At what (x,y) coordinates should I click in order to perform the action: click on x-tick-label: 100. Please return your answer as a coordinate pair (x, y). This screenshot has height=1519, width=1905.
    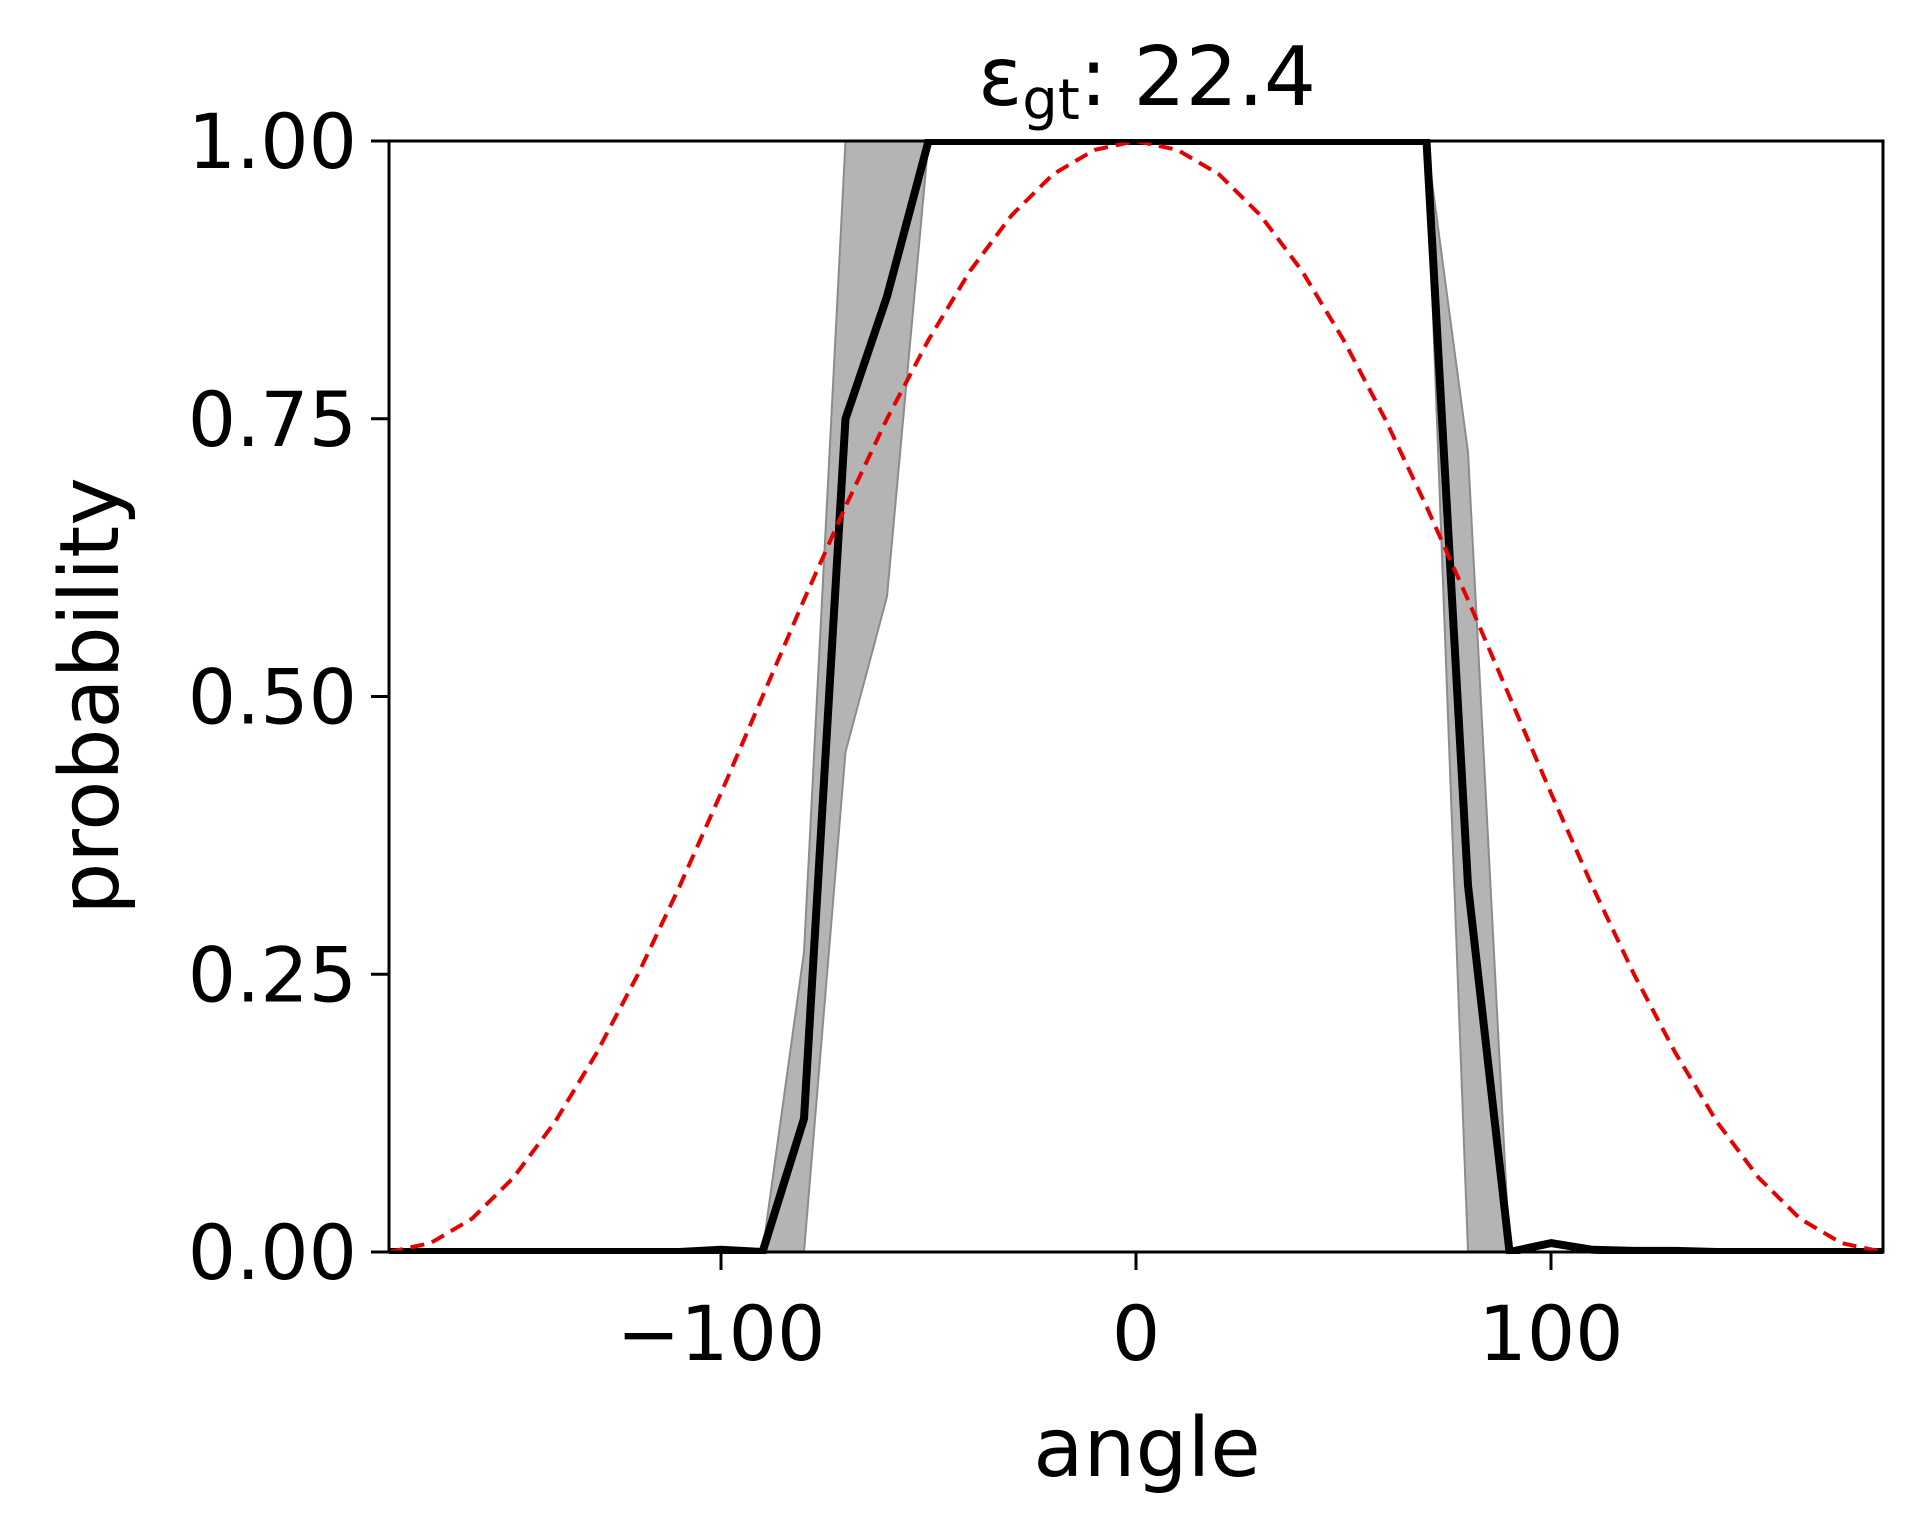
    Looking at the image, I should click on (1550, 1333).